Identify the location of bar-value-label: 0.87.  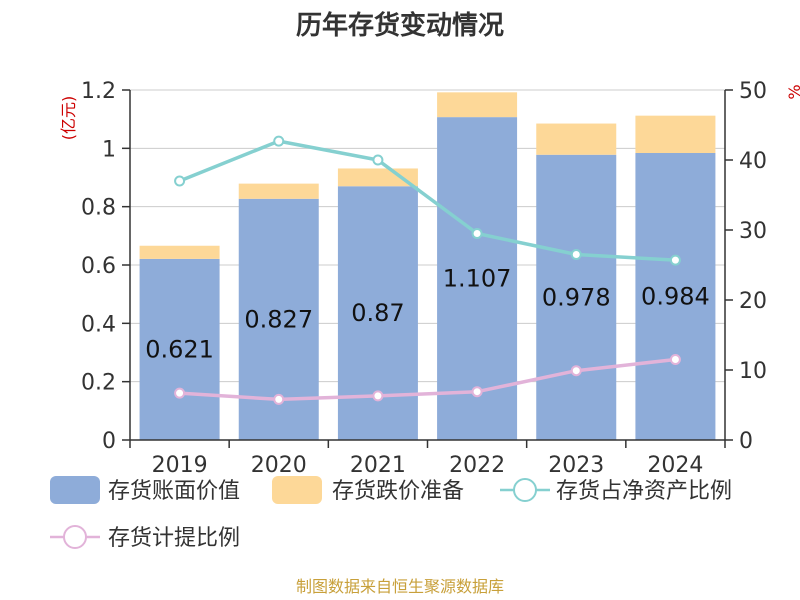
(377, 313).